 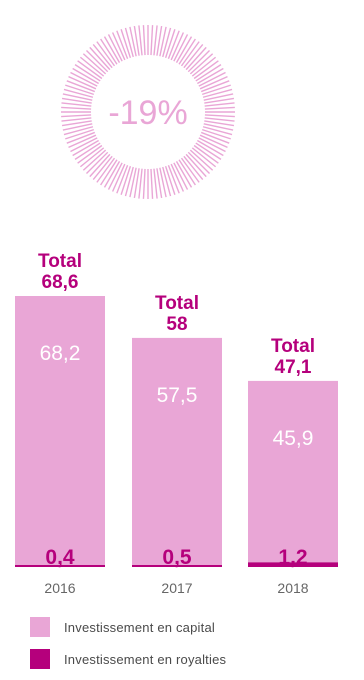 What do you see at coordinates (293, 471) in the screenshot?
I see `bar-capital-2018` at bounding box center [293, 471].